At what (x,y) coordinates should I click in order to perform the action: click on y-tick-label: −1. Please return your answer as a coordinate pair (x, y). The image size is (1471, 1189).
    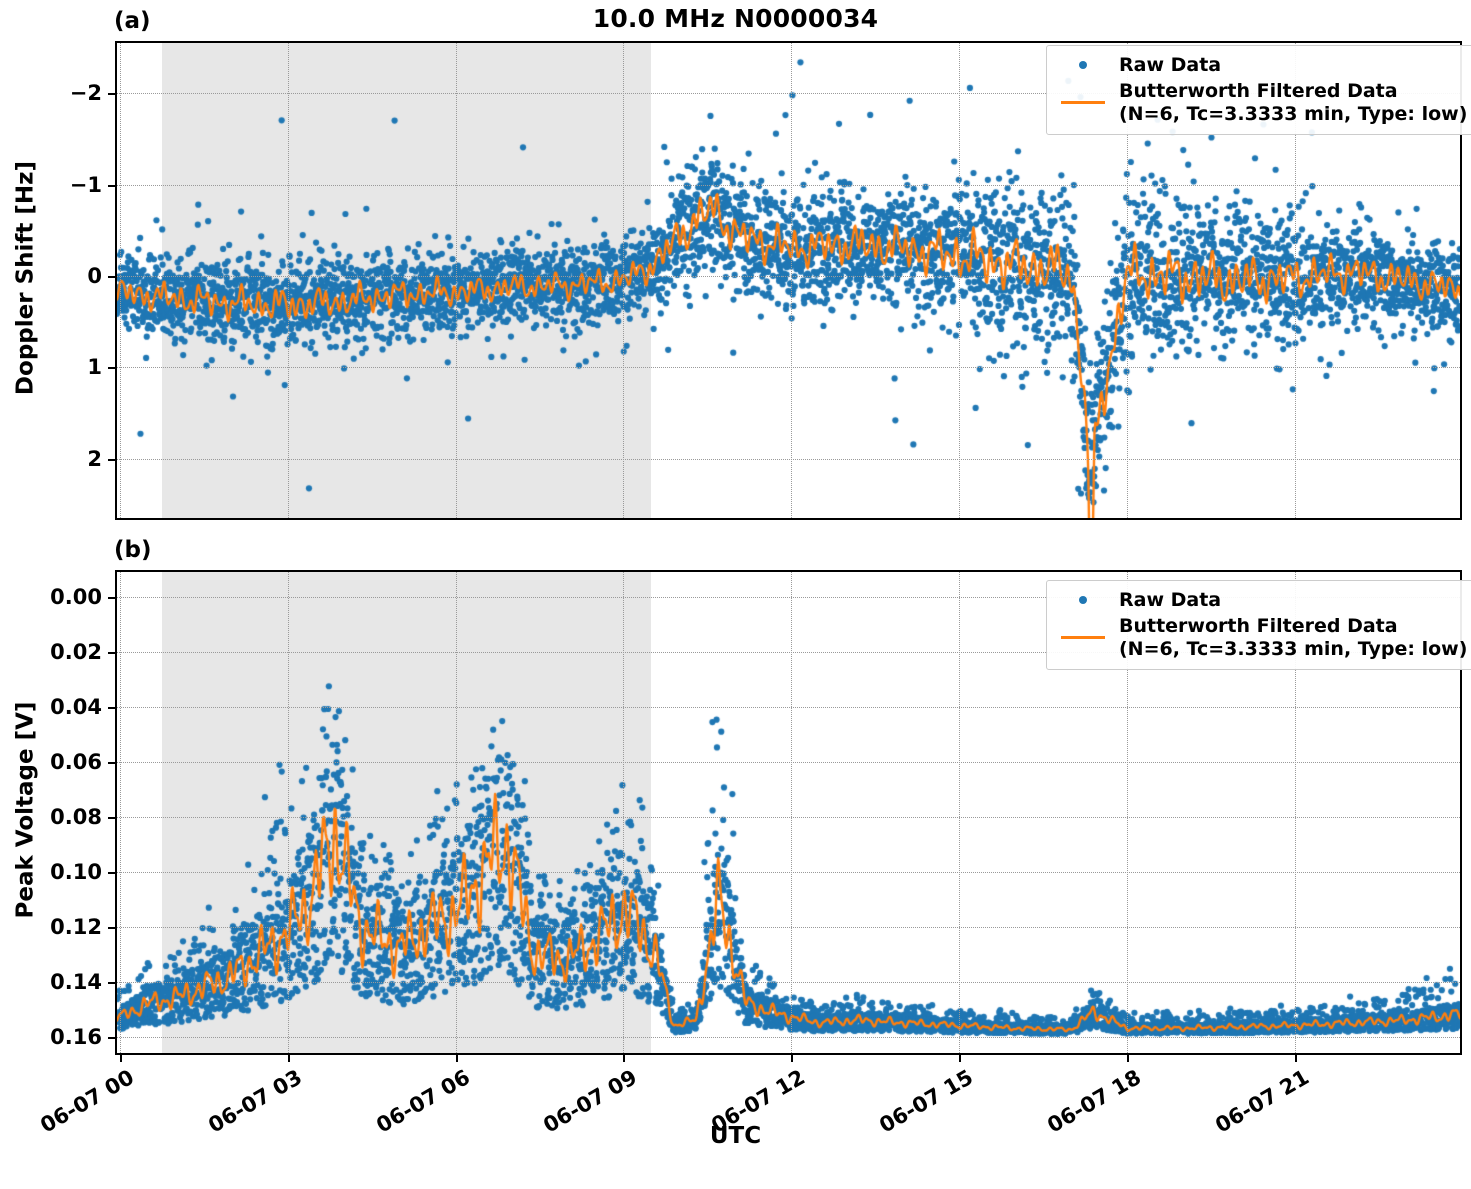
    Looking at the image, I should click on (85, 184).